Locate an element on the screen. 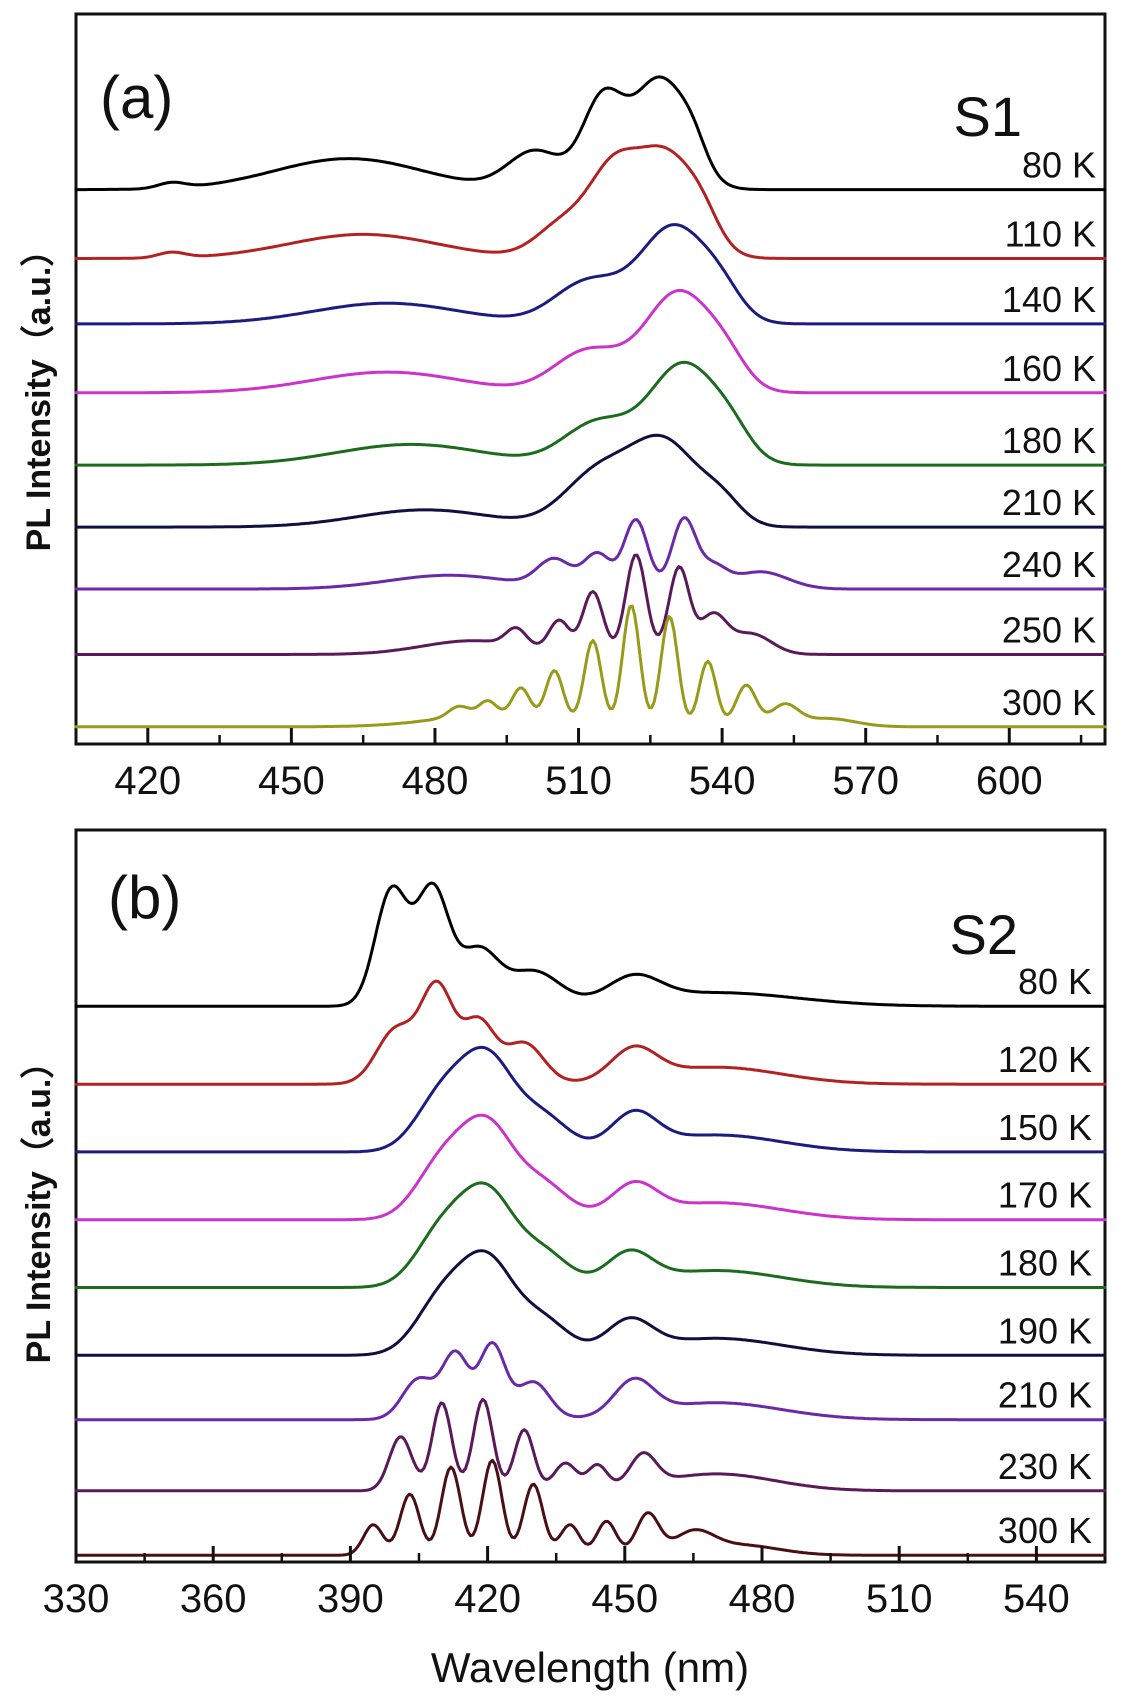 This screenshot has width=1128, height=1704. panel-b-temp-label-150k: 150 K is located at coordinates (1045, 1127).